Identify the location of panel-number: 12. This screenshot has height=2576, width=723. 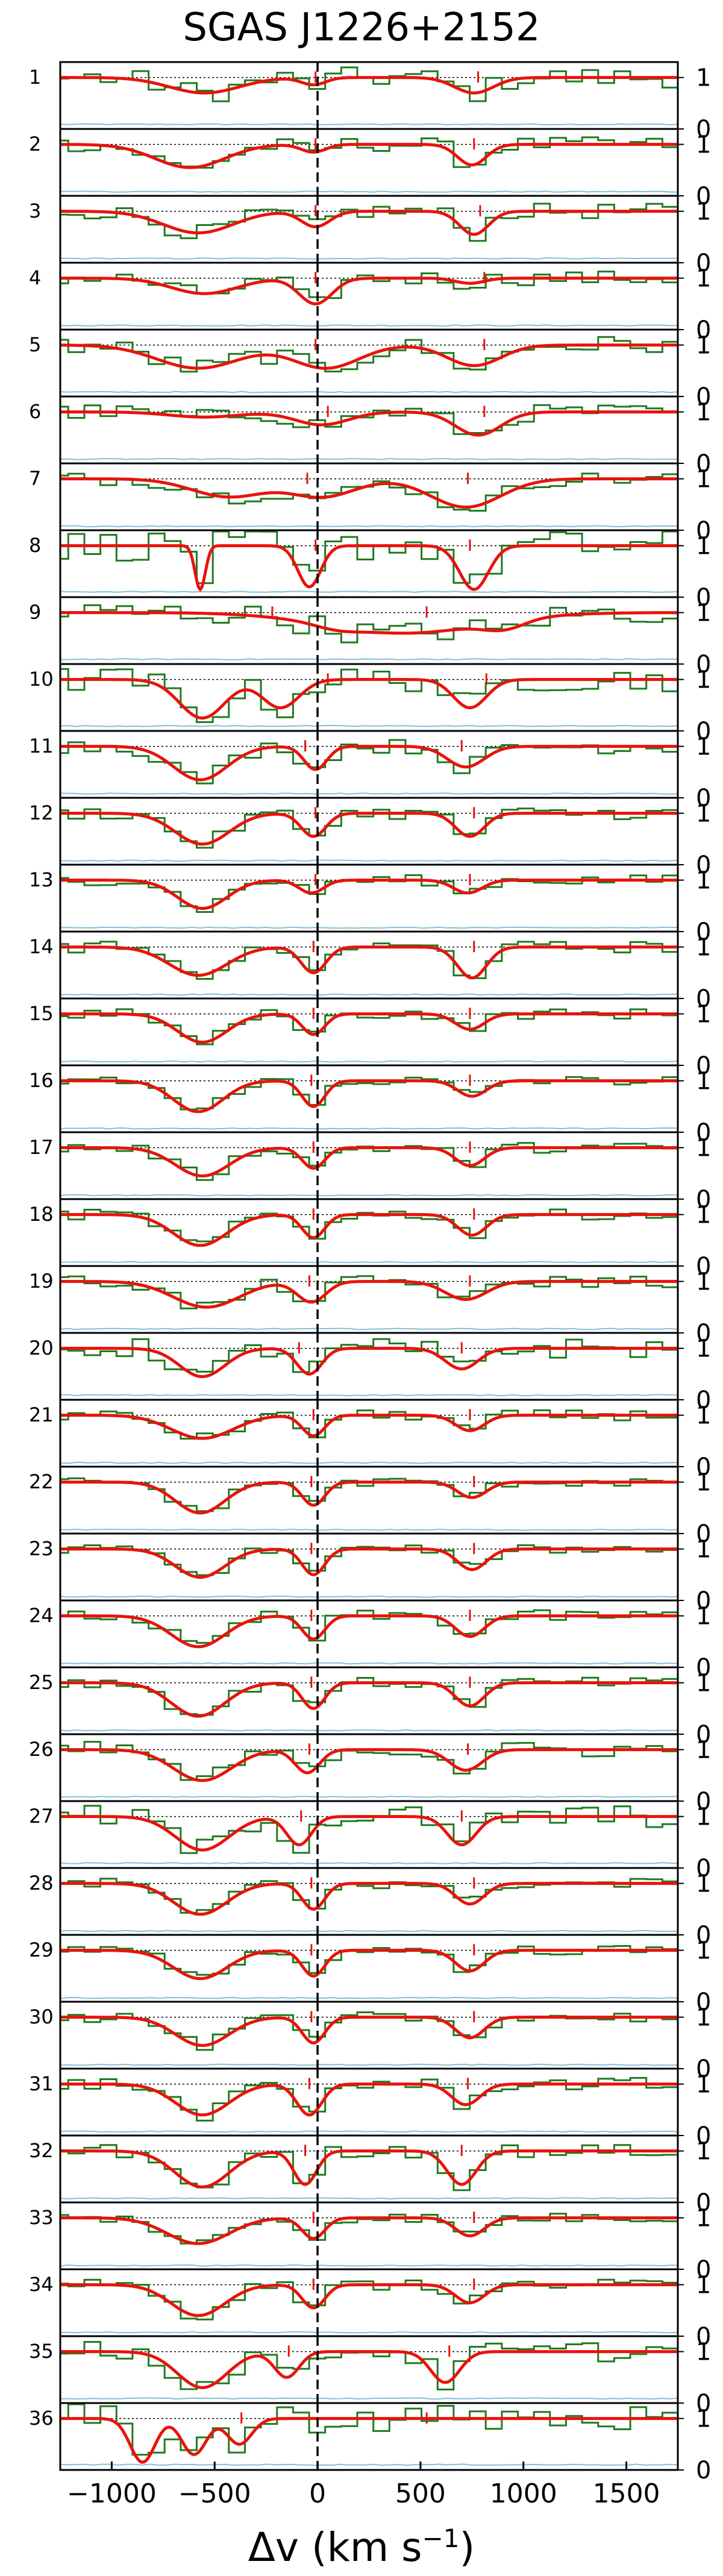
(42, 812).